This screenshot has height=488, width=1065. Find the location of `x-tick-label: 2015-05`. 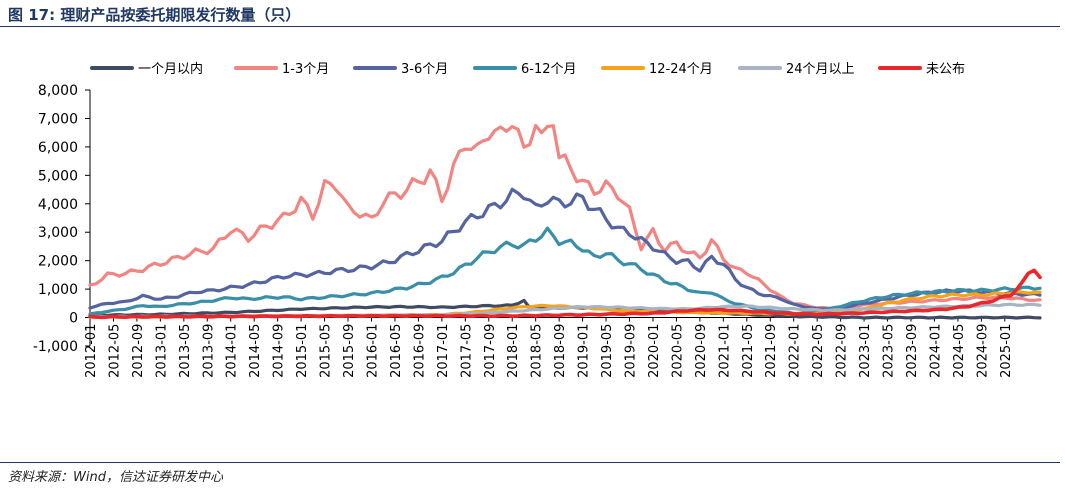

x-tick-label: 2015-05 is located at coordinates (326, 351).